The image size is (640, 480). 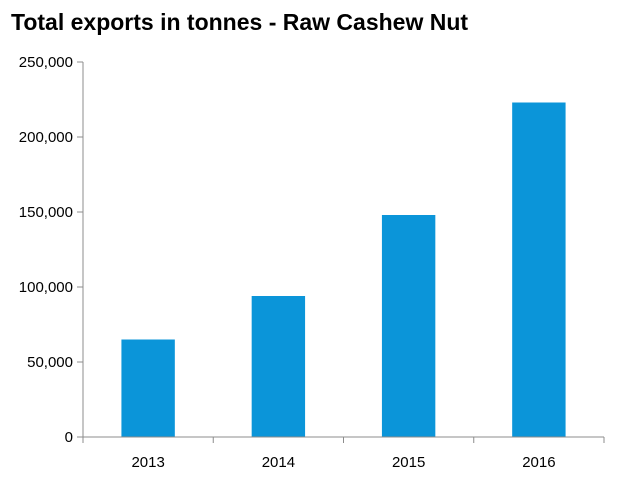 What do you see at coordinates (408, 326) in the screenshot?
I see `bar-2015` at bounding box center [408, 326].